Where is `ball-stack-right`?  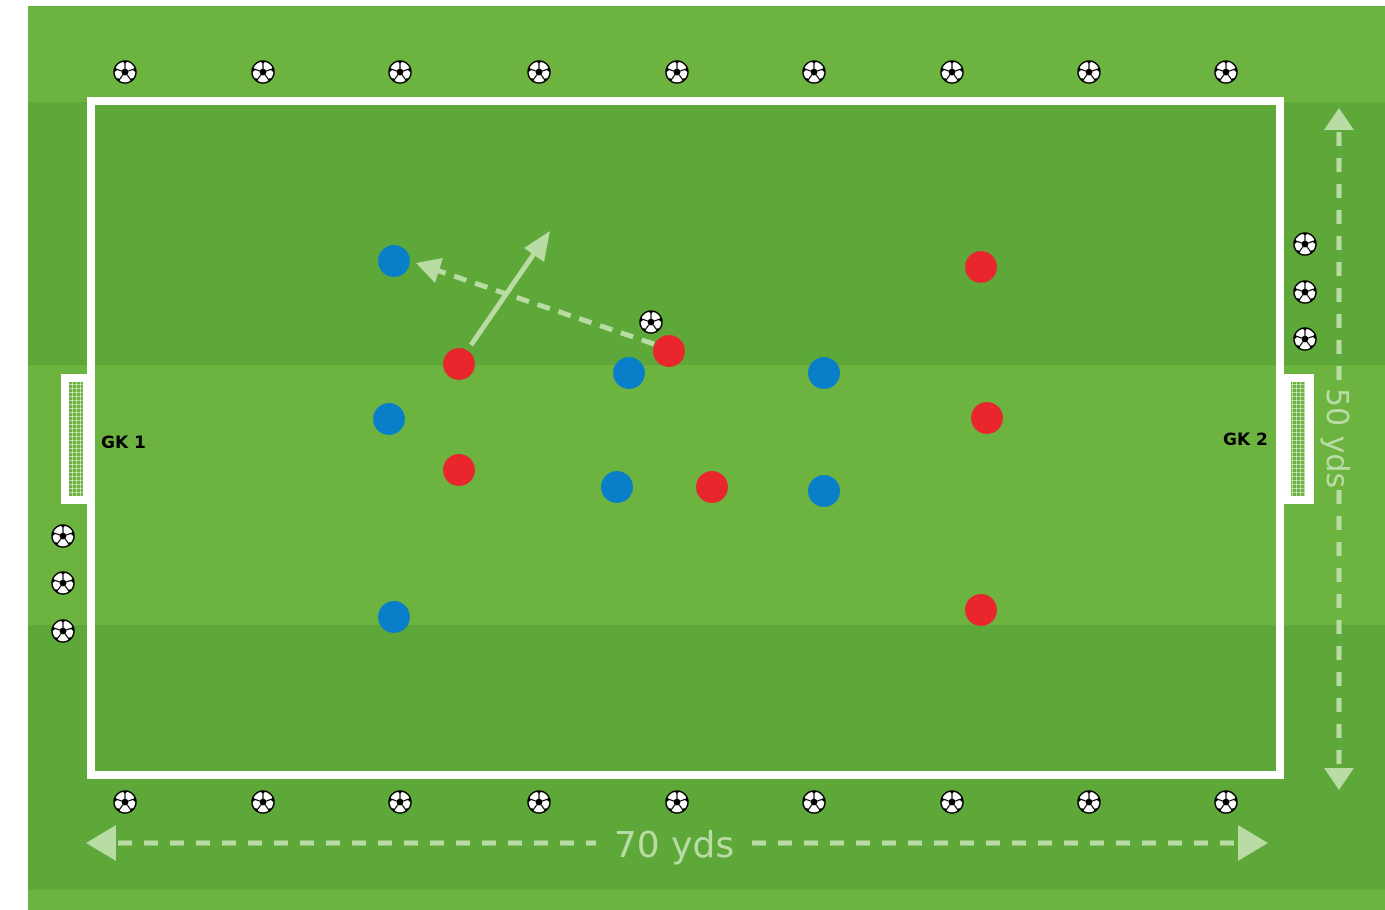
ball-stack-right is located at coordinates (1305, 291).